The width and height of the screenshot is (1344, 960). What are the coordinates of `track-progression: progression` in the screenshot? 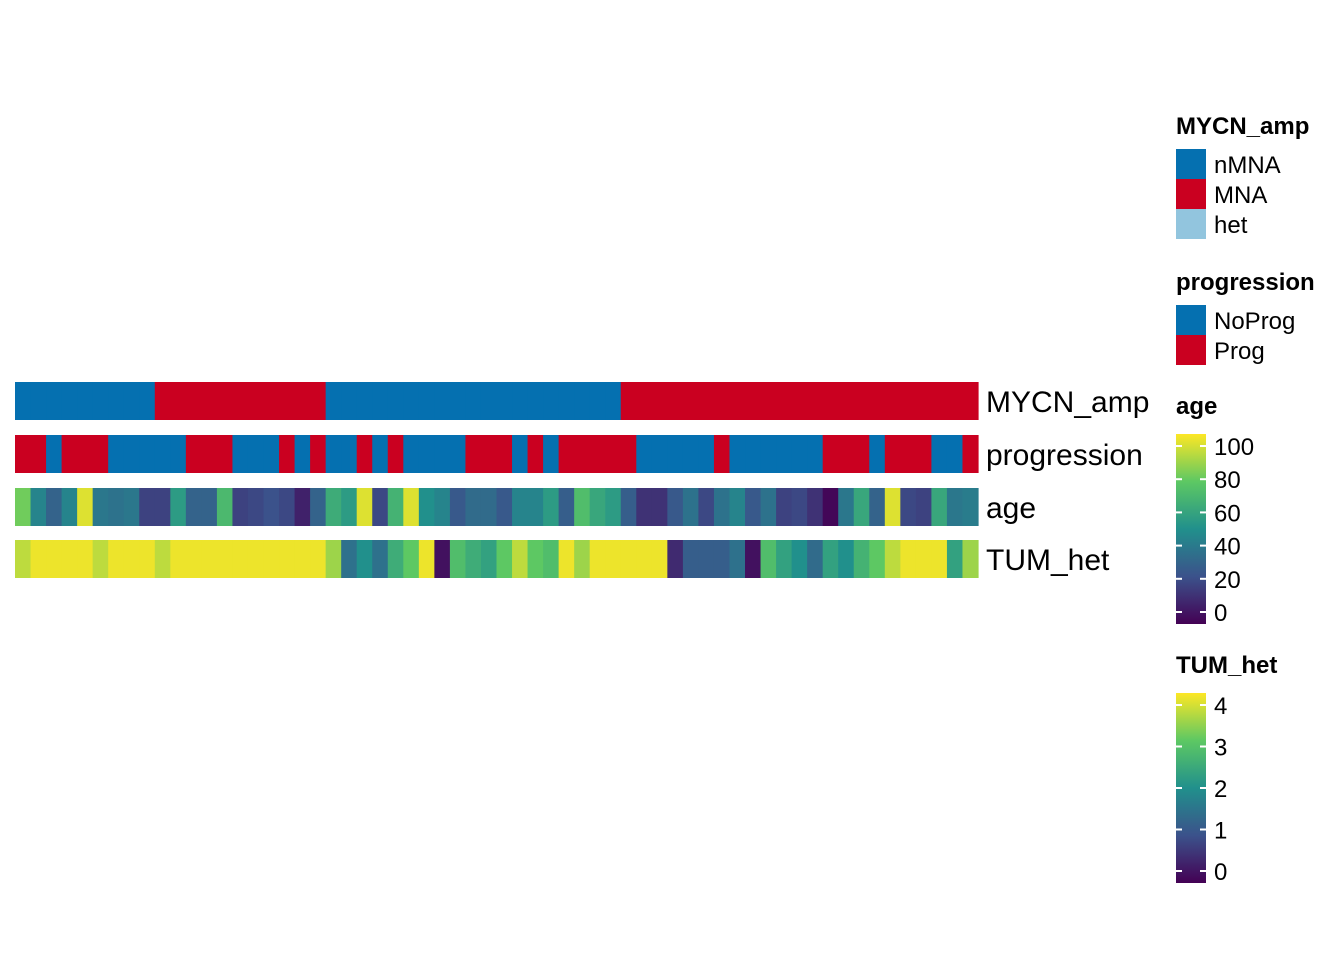 It's located at (579, 454).